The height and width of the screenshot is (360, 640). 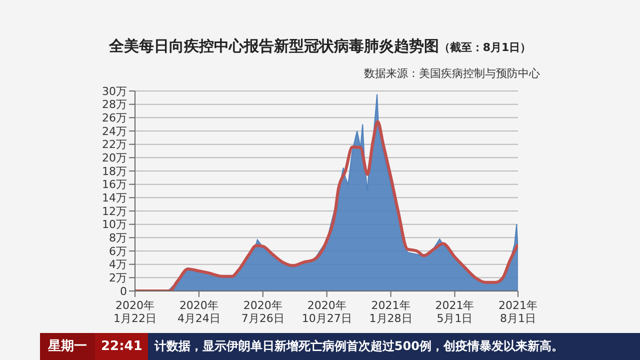 What do you see at coordinates (518, 312) in the screenshot?
I see `x-tick-label: 2021年 8月1日` at bounding box center [518, 312].